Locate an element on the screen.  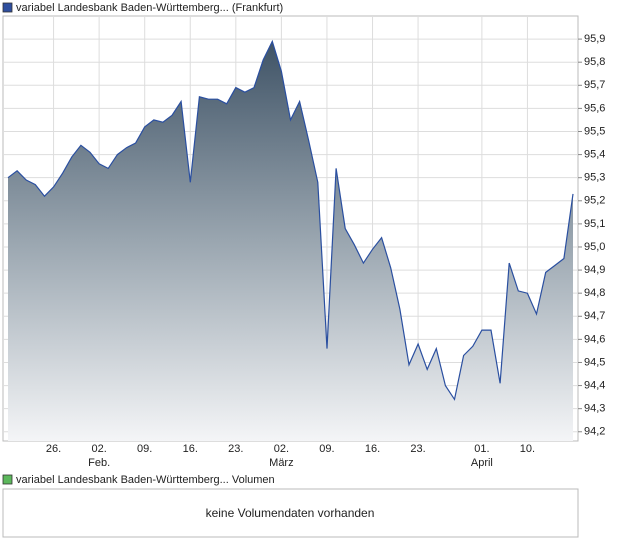
volume-panel is located at coordinates (290, 513).